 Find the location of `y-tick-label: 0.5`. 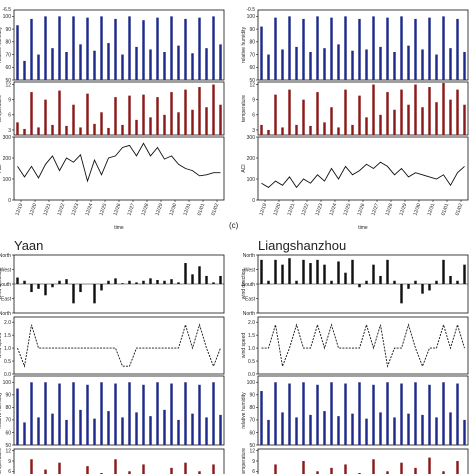

y-tick-label: 0.5 is located at coordinates (7, 362).